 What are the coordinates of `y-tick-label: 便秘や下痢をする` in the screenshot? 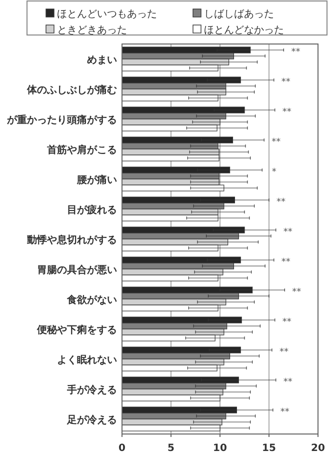 It's located at (76, 330).